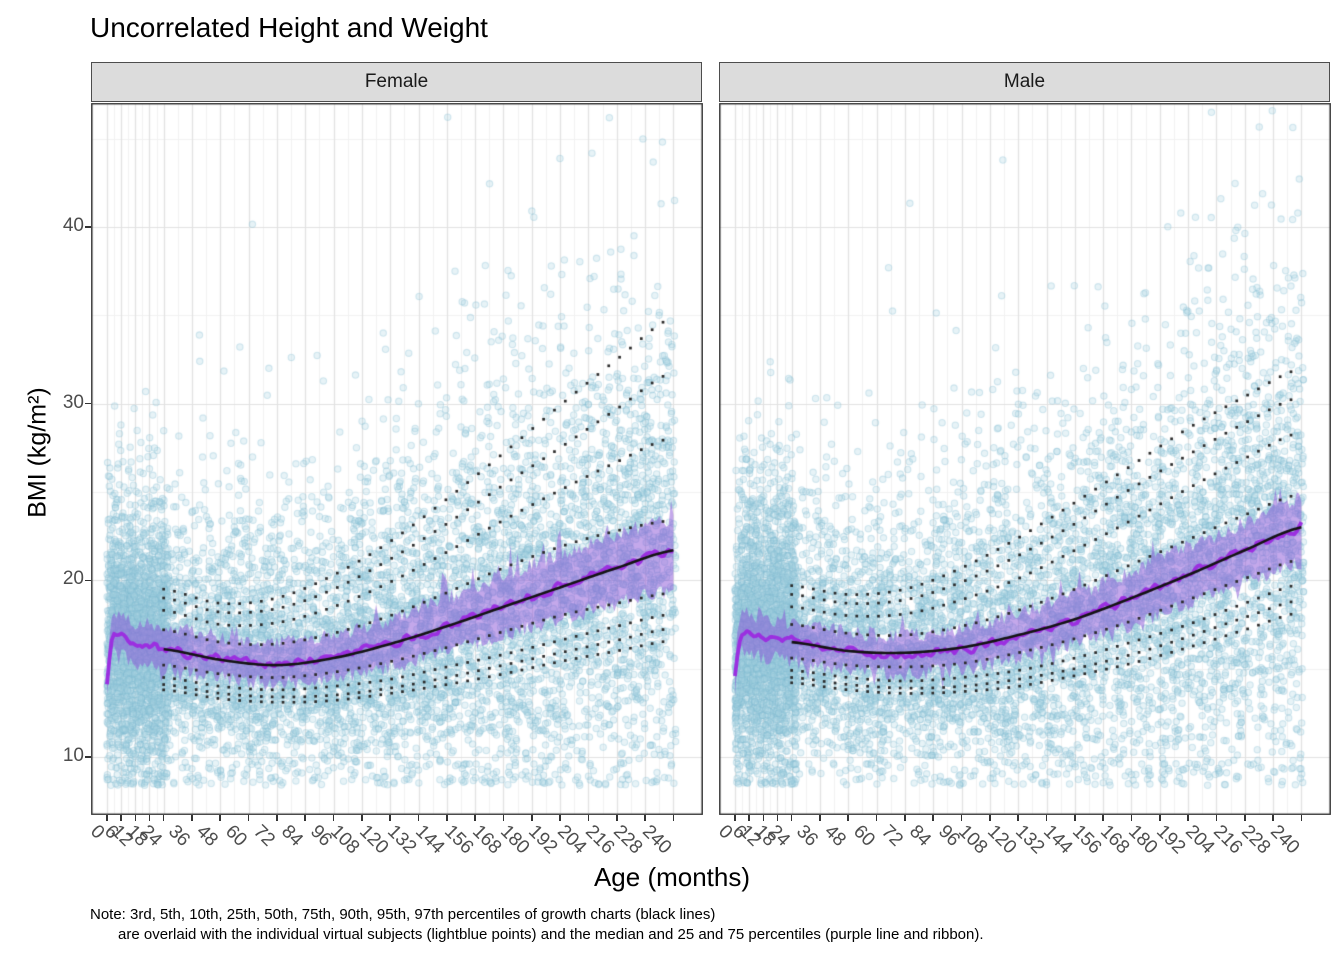 This screenshot has height=960, width=1344. I want to click on facet-strip-female: Female, so click(396, 82).